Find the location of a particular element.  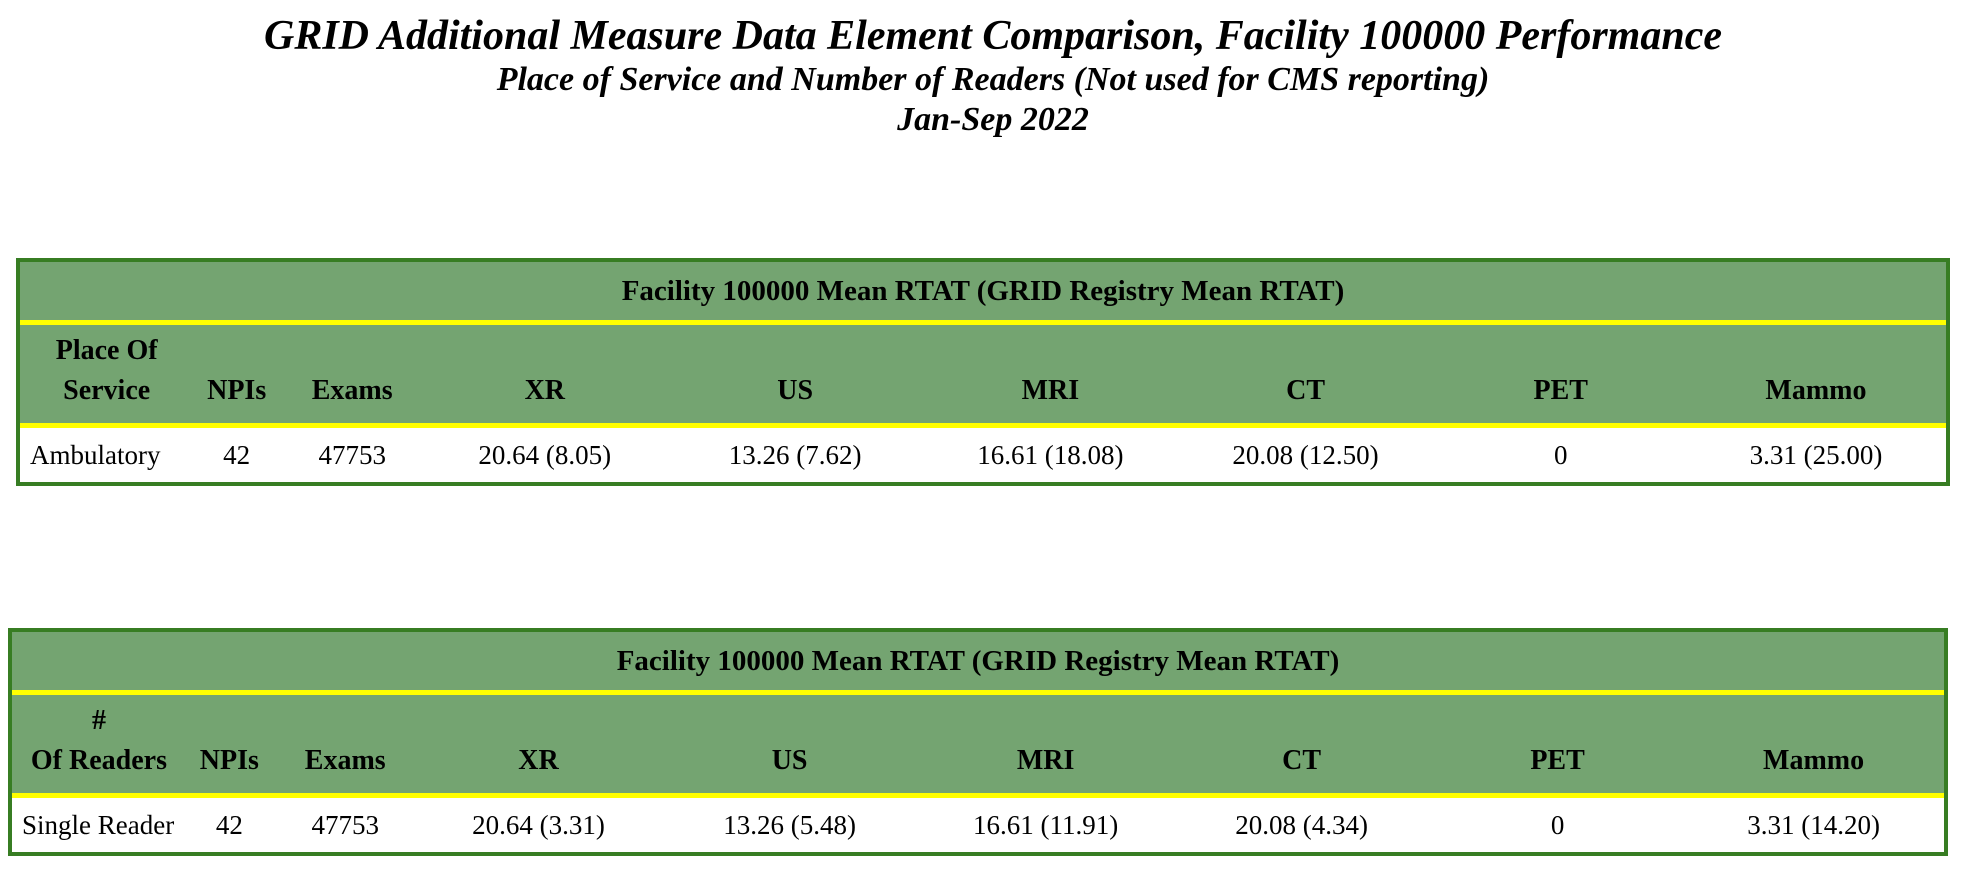

cell-mammo: 3.31 (14.20) is located at coordinates (1813, 825).